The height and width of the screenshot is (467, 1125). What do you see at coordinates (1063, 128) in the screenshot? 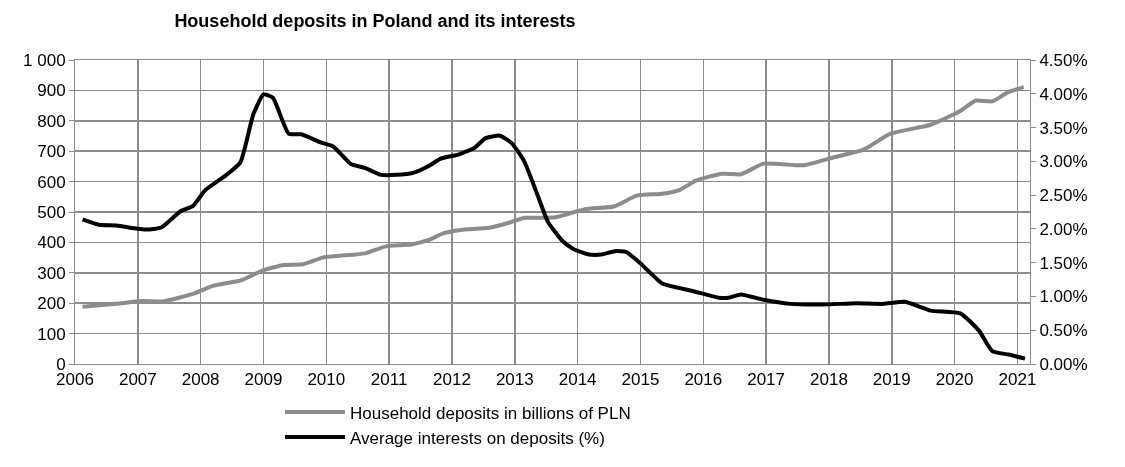
I see `y2-tick-label: 3.50%` at bounding box center [1063, 128].